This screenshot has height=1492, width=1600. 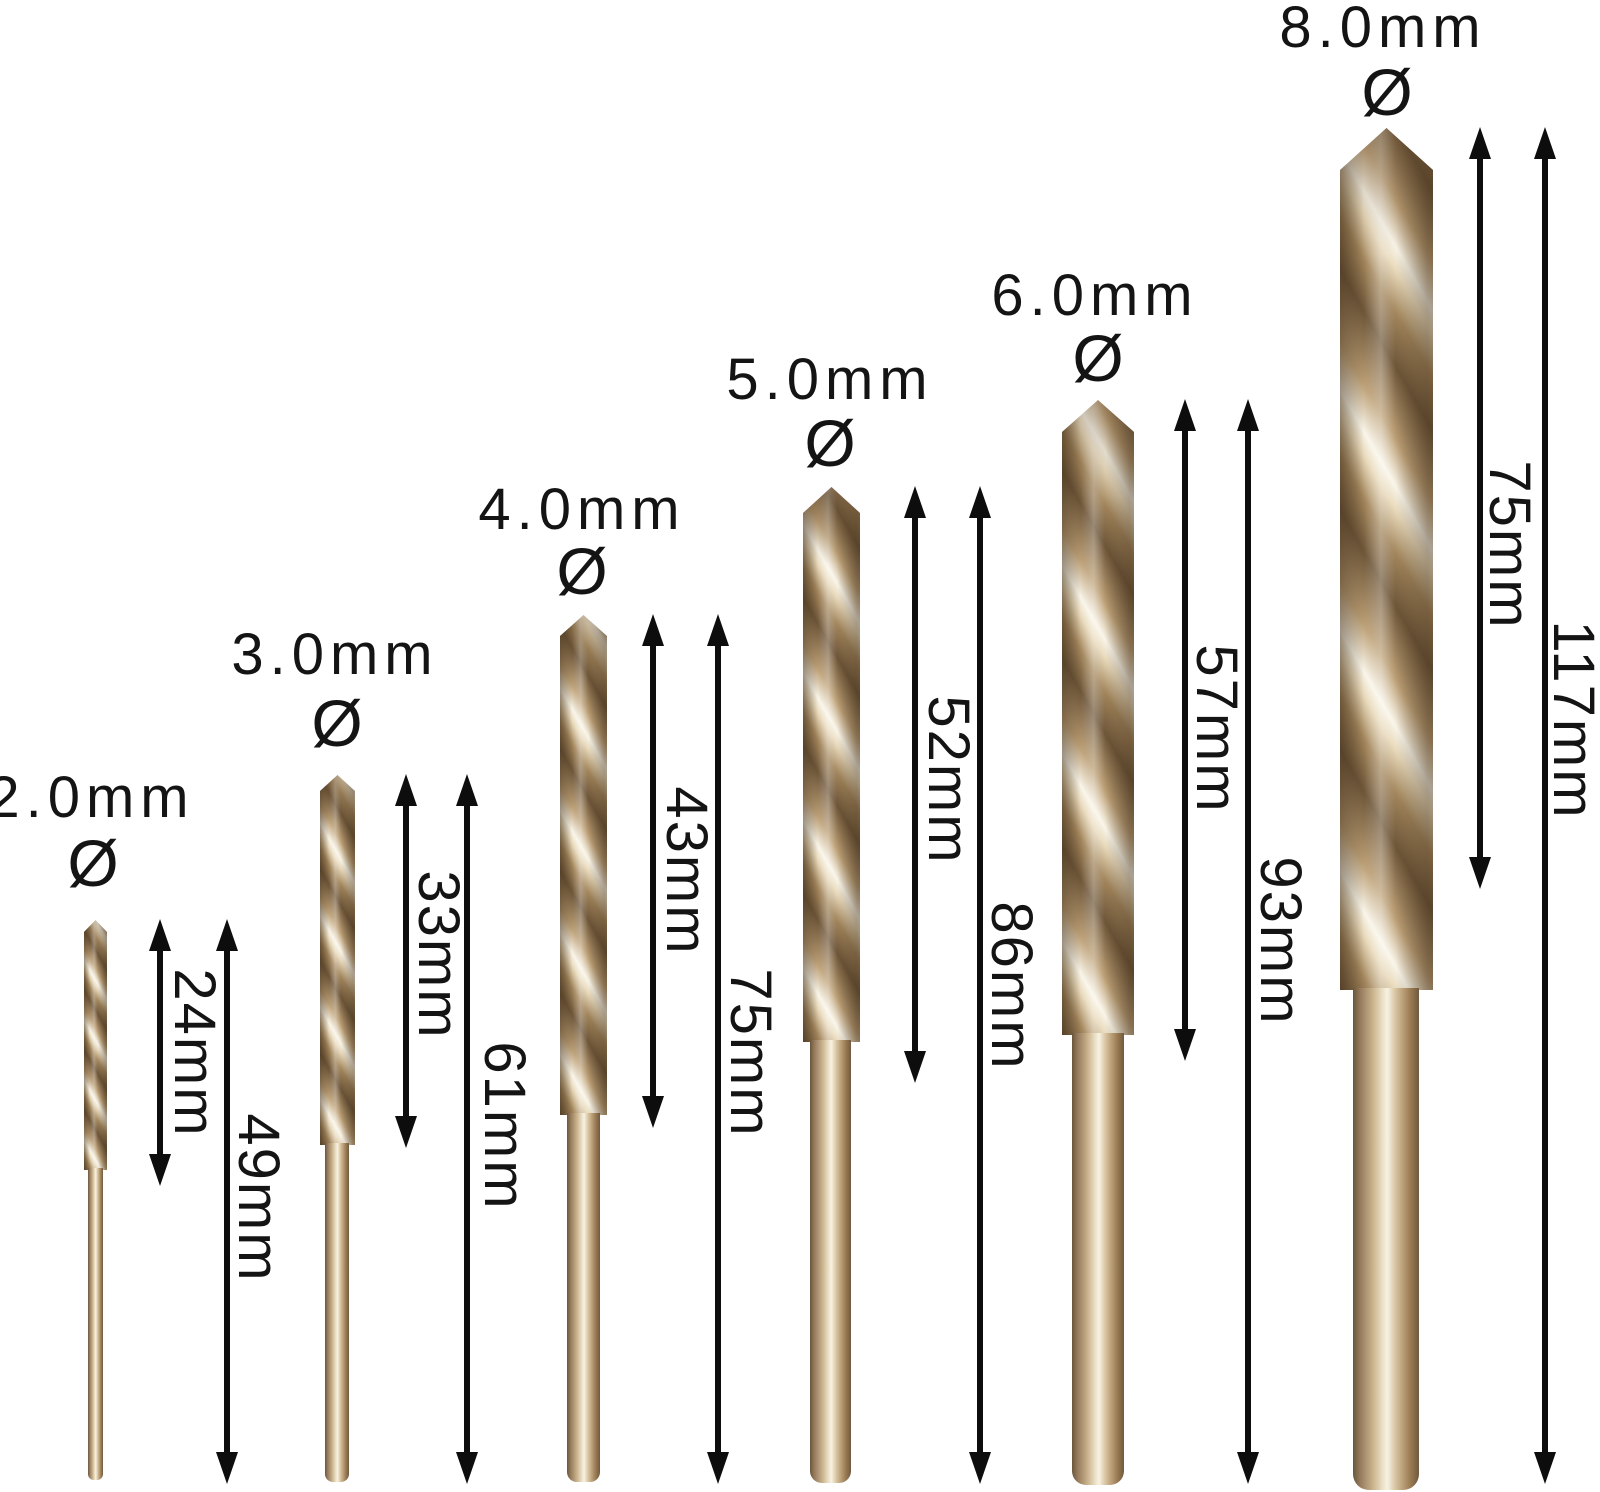 I want to click on bit-size-label: 5.0mm, so click(x=830, y=379).